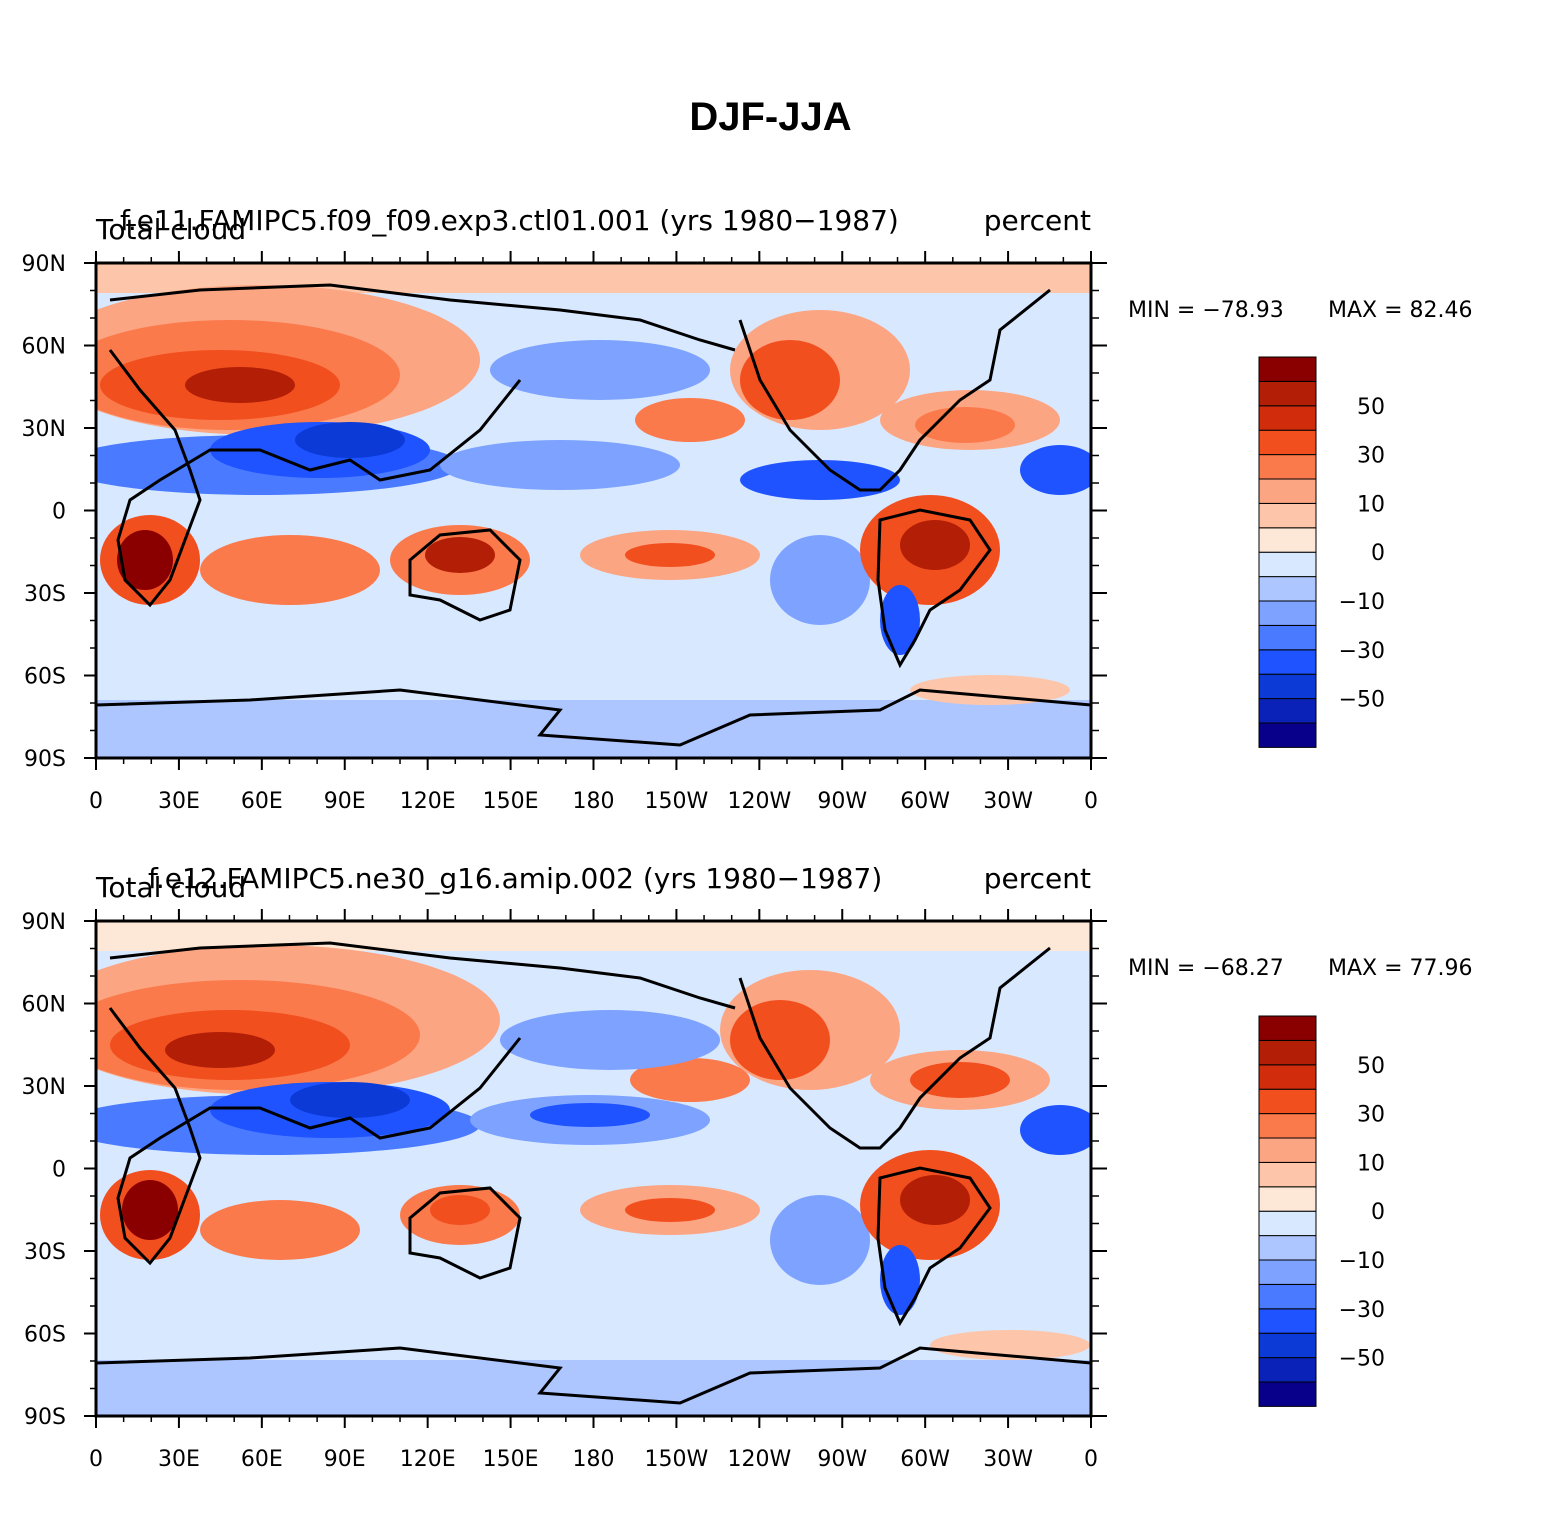  I want to click on panel-2-max-label: MAX = 77.96, so click(1400, 968).